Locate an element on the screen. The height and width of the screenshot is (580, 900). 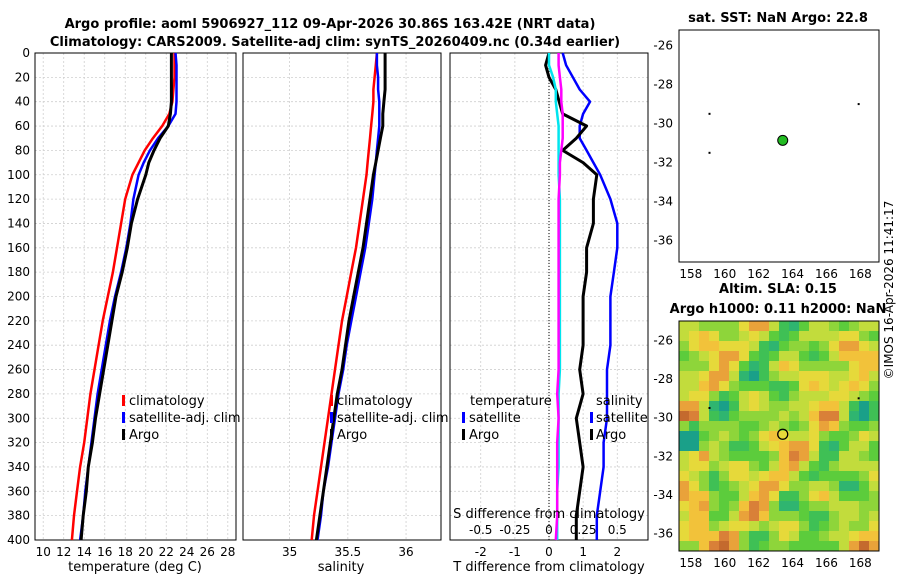
depth-tick-label: 180 is located at coordinates (18, 272).